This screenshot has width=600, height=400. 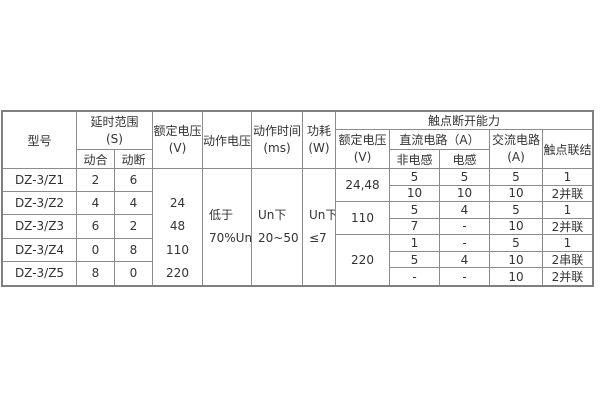 What do you see at coordinates (415, 243) in the screenshot?
I see `dc-non-inductive-cell: 1` at bounding box center [415, 243].